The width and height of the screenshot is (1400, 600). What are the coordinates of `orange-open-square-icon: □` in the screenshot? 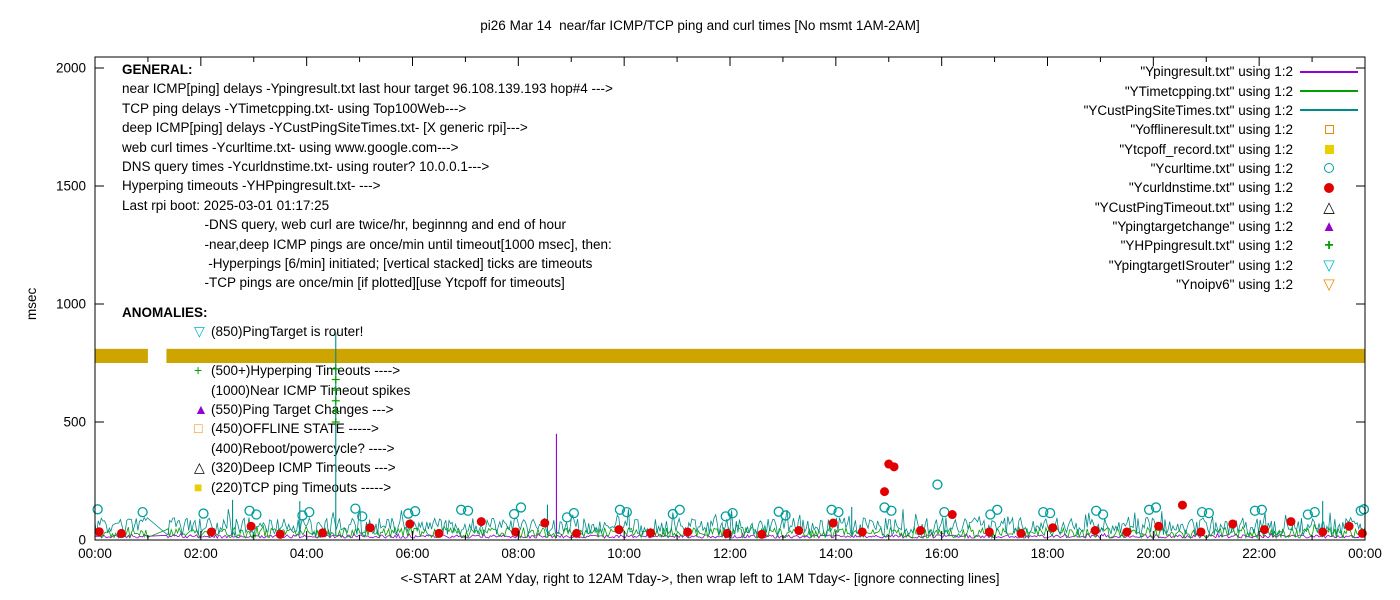 It's located at (198, 428).